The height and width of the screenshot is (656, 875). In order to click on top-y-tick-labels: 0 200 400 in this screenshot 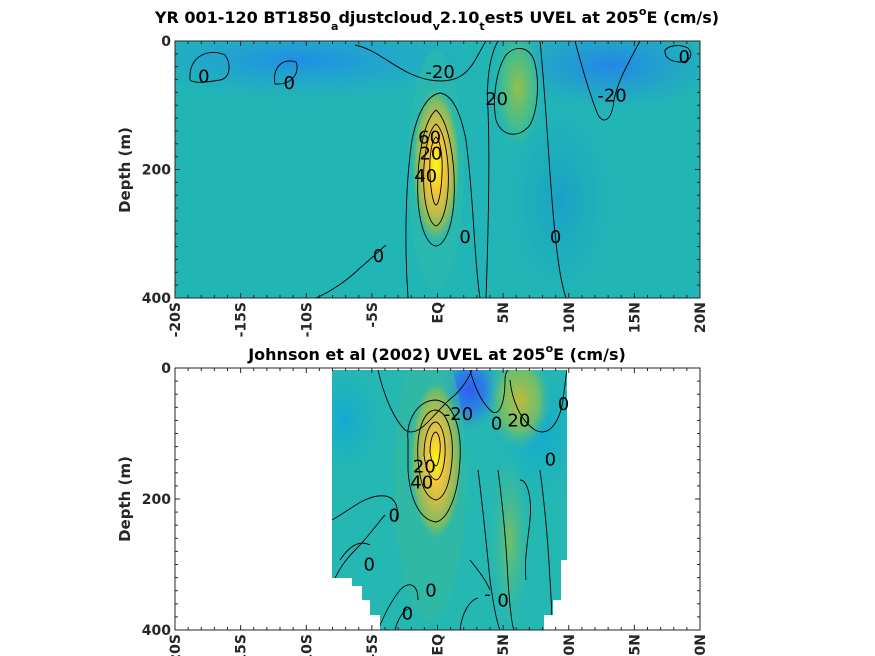, I will do `click(156, 170)`.